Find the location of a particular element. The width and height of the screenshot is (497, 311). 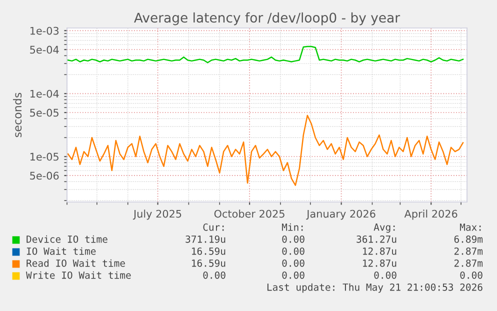

y-tick-label: 5e-05 is located at coordinates (44, 112).